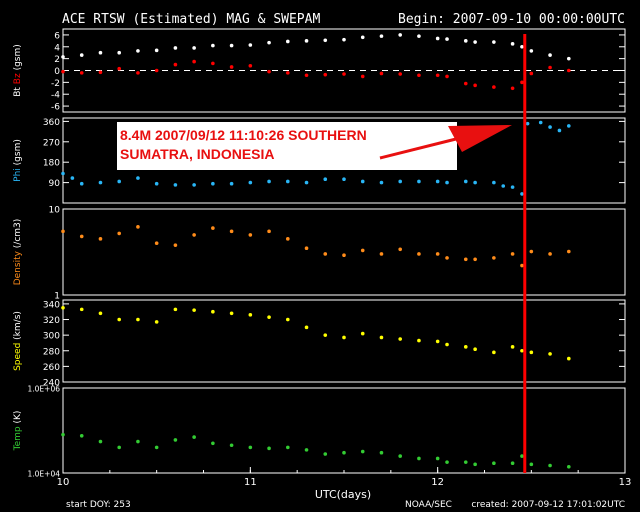 The width and height of the screenshot is (640, 512). I want to click on y-axis-label-part: Phi, so click(18, 175).